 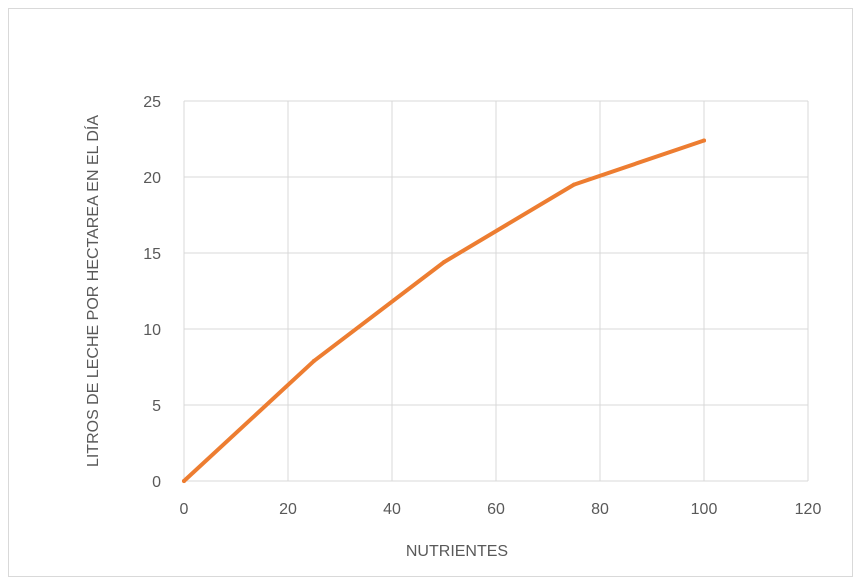 I want to click on x-tick-labels: 0 20 40 60 80 100 120, so click(x=501, y=509).